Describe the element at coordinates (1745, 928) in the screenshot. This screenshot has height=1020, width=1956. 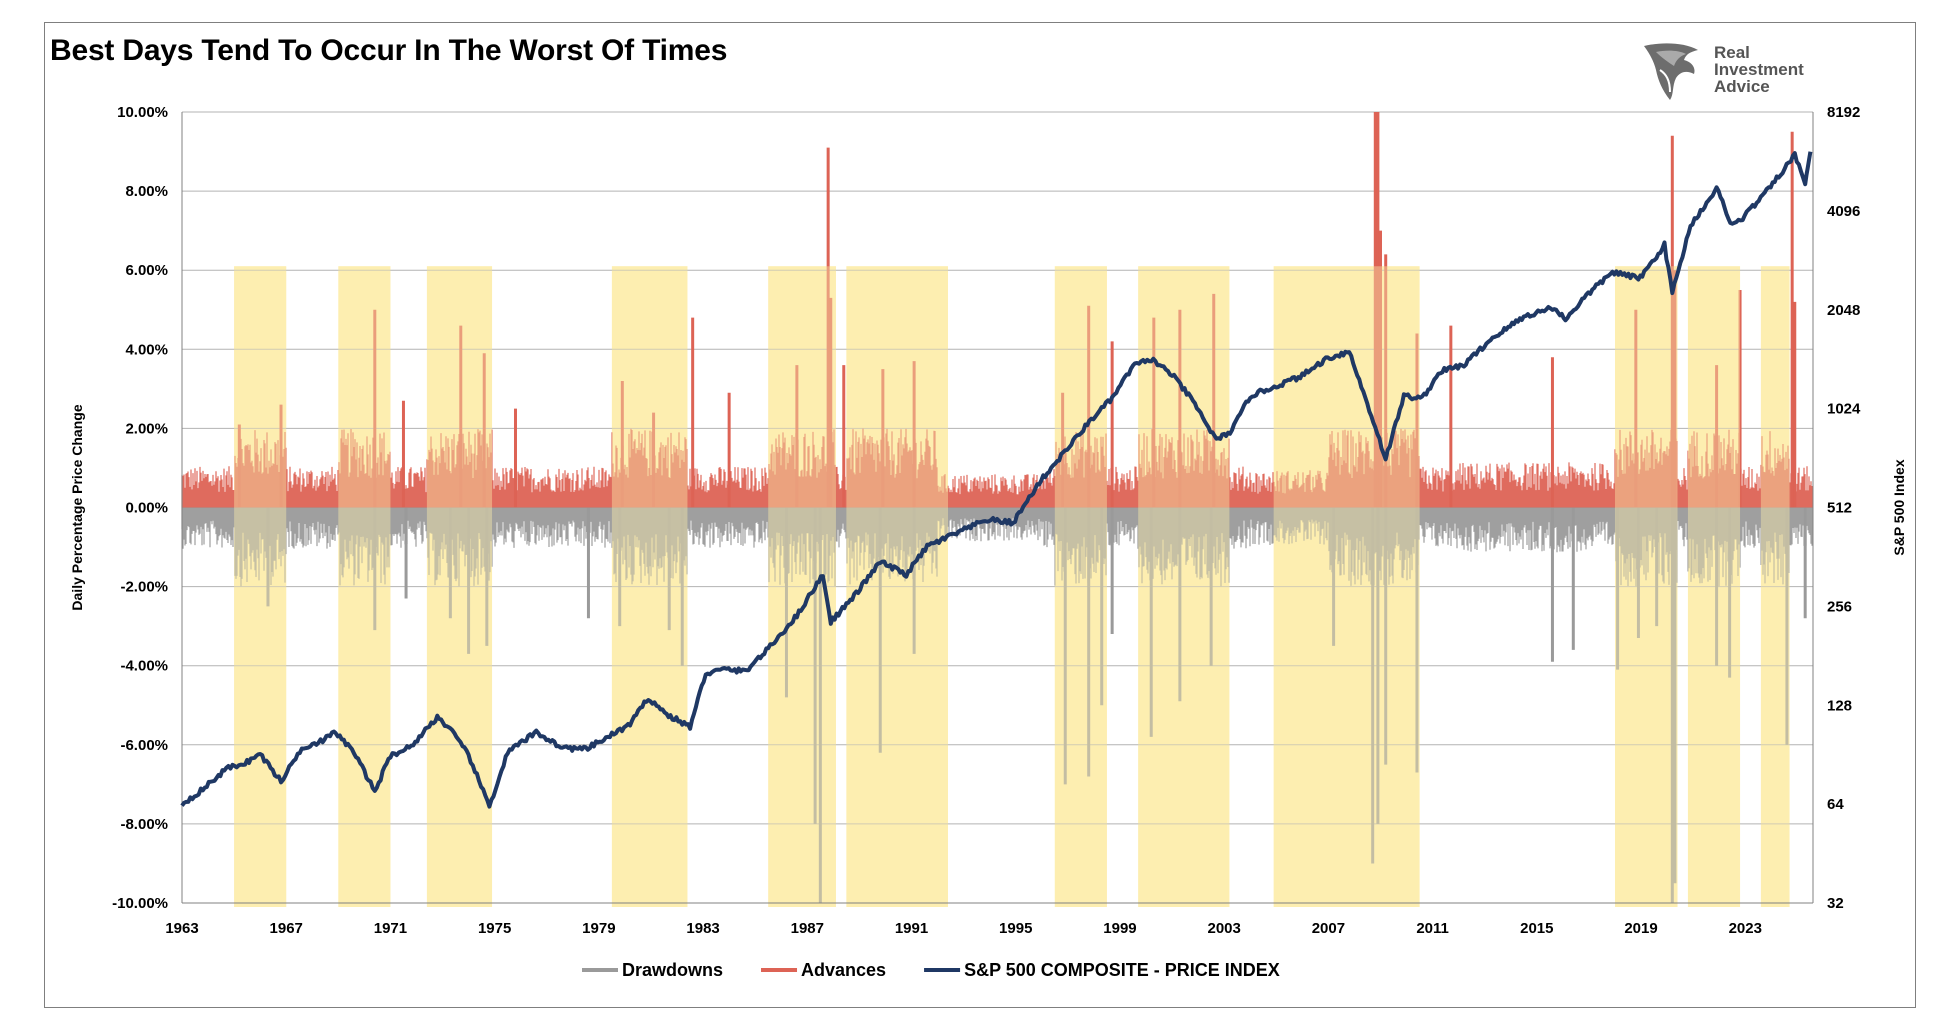
I see `x-tick-label: 2023` at that location.